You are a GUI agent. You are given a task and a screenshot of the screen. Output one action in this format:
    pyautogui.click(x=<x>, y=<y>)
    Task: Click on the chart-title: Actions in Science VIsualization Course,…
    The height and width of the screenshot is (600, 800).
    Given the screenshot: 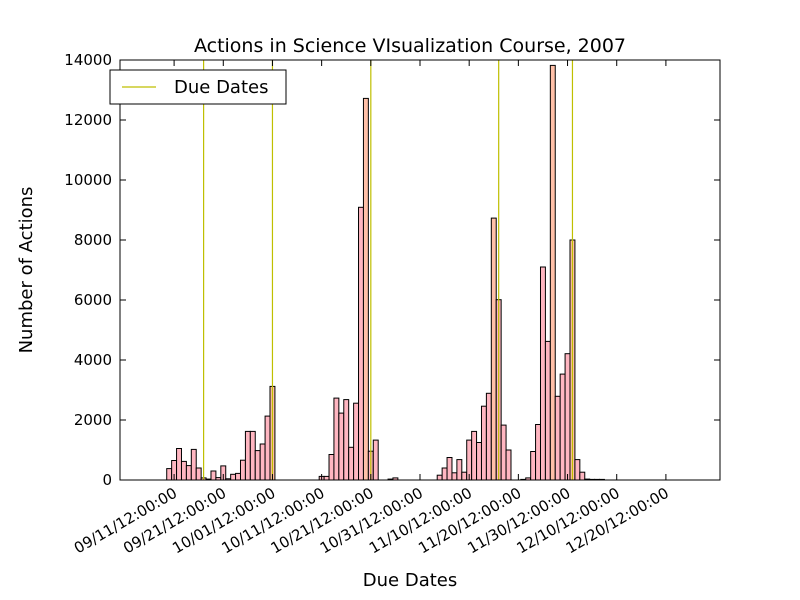 What is the action you would take?
    pyautogui.click(x=410, y=46)
    